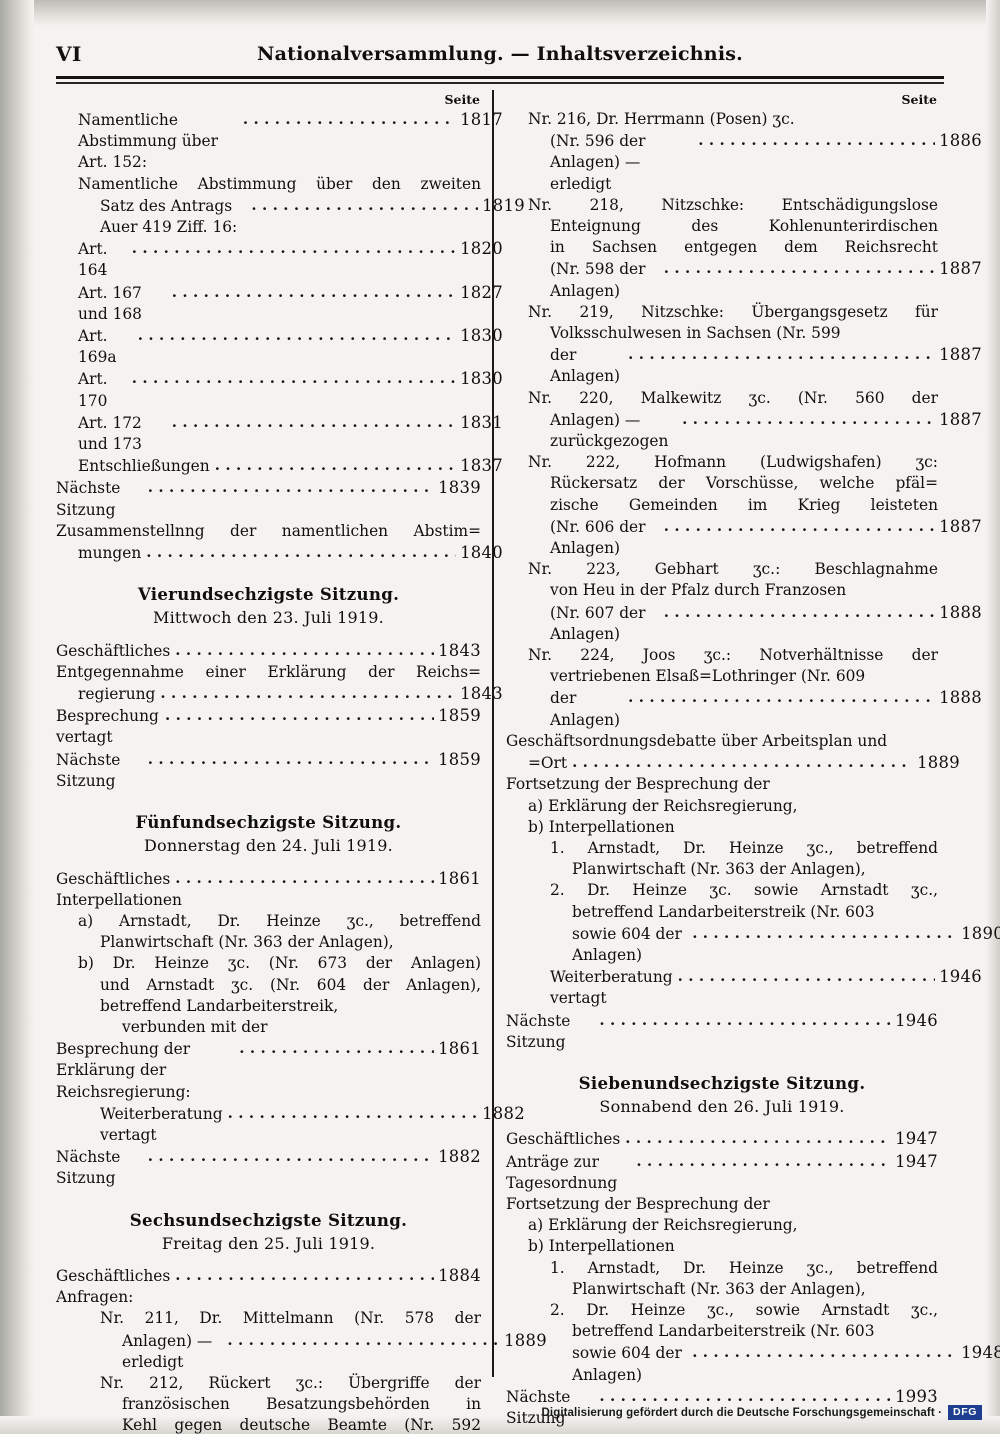  Describe the element at coordinates (481, 379) in the screenshot. I see `toc-page-number: 1830` at that location.